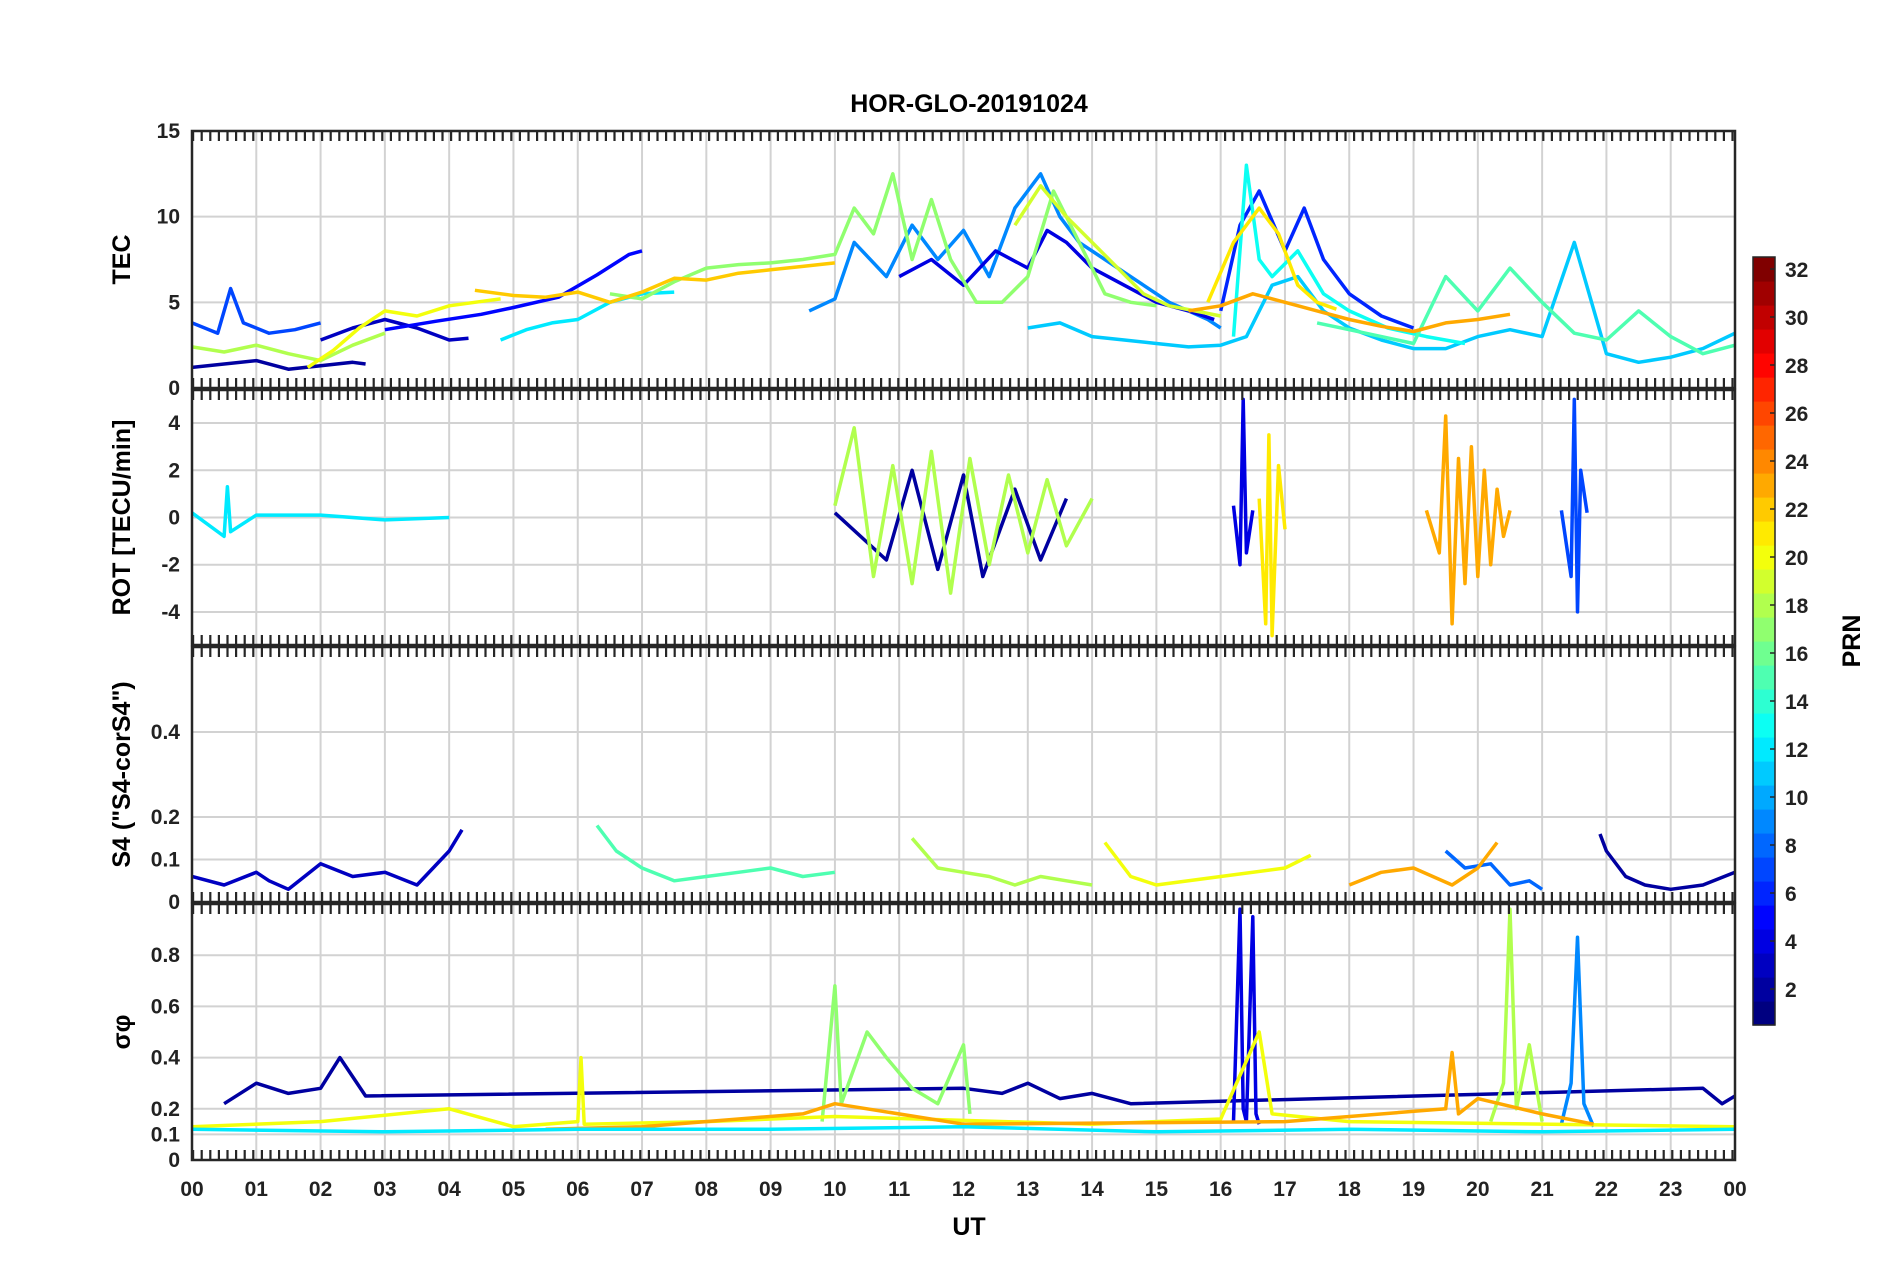  What do you see at coordinates (1413, 1189) in the screenshot?
I see `x-tick-label: 19` at bounding box center [1413, 1189].